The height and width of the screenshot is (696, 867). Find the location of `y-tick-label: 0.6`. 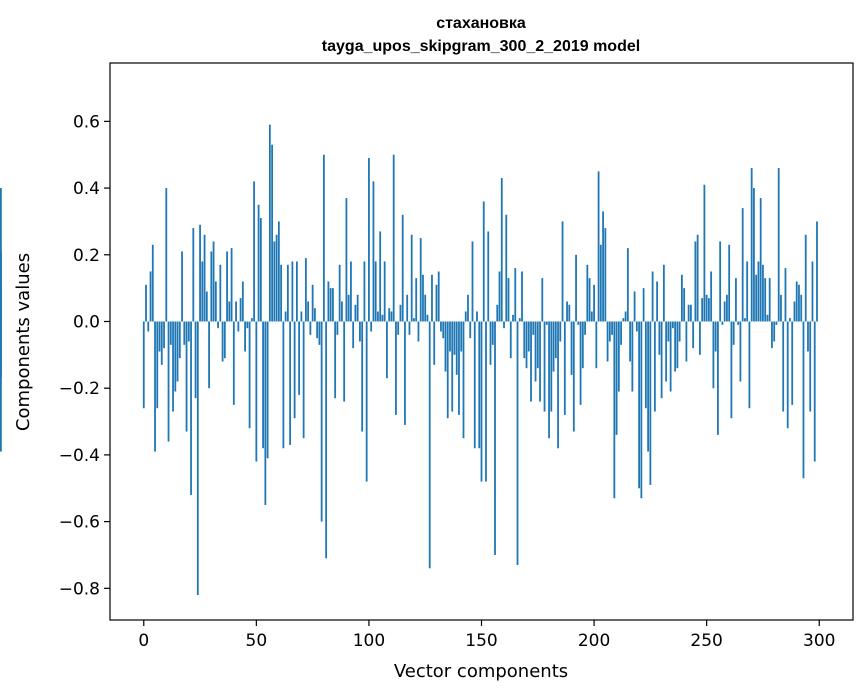

y-tick-label: 0.6 is located at coordinates (86, 122).